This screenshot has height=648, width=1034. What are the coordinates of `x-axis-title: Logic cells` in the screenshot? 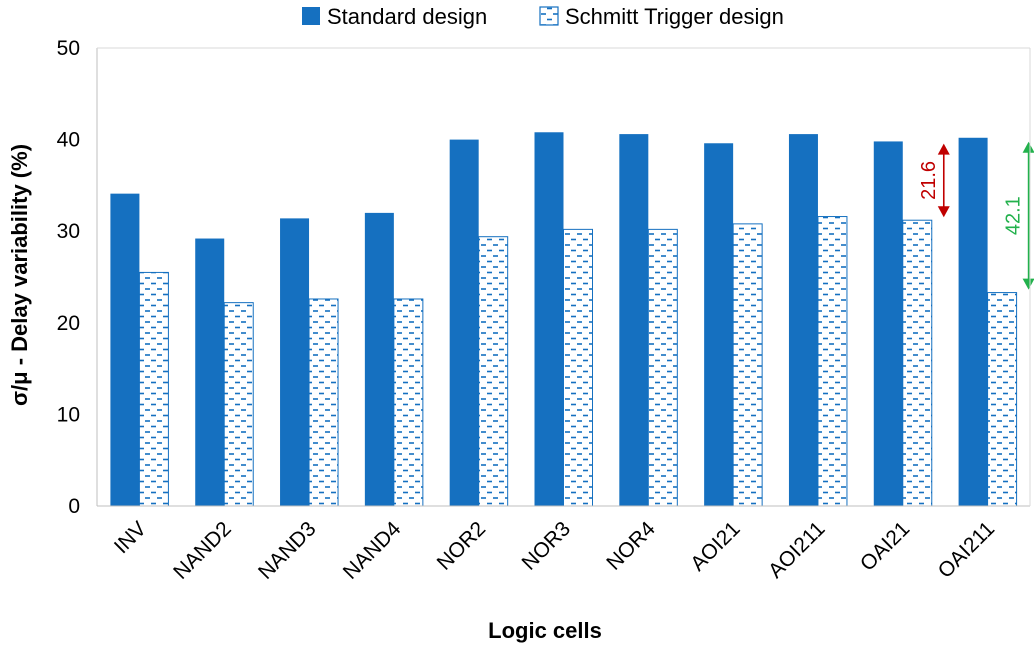 It's located at (545, 630).